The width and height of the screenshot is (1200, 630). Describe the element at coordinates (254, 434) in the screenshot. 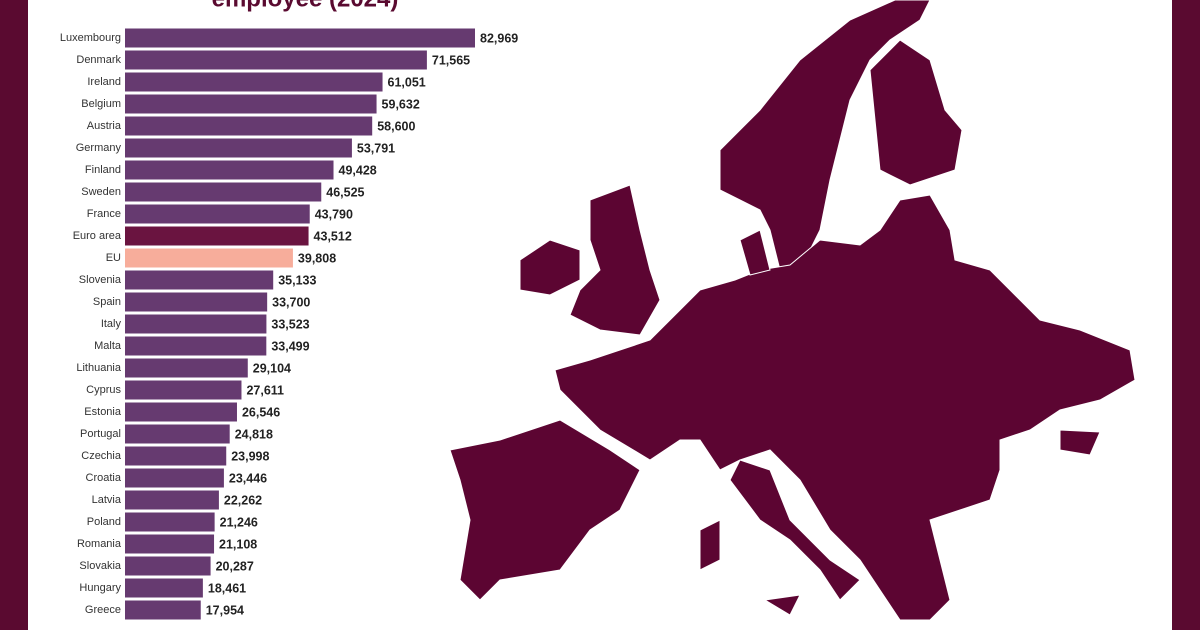

I see `value-label: 24,818` at that location.